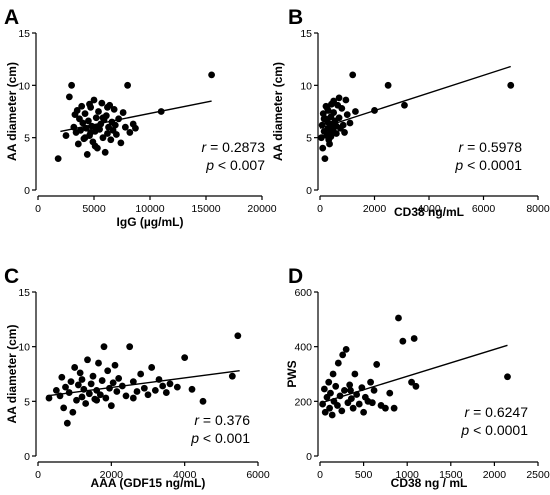 Image resolution: width=550 pixels, height=495 pixels. I want to click on y-tick-label: 5, so click(309, 139).